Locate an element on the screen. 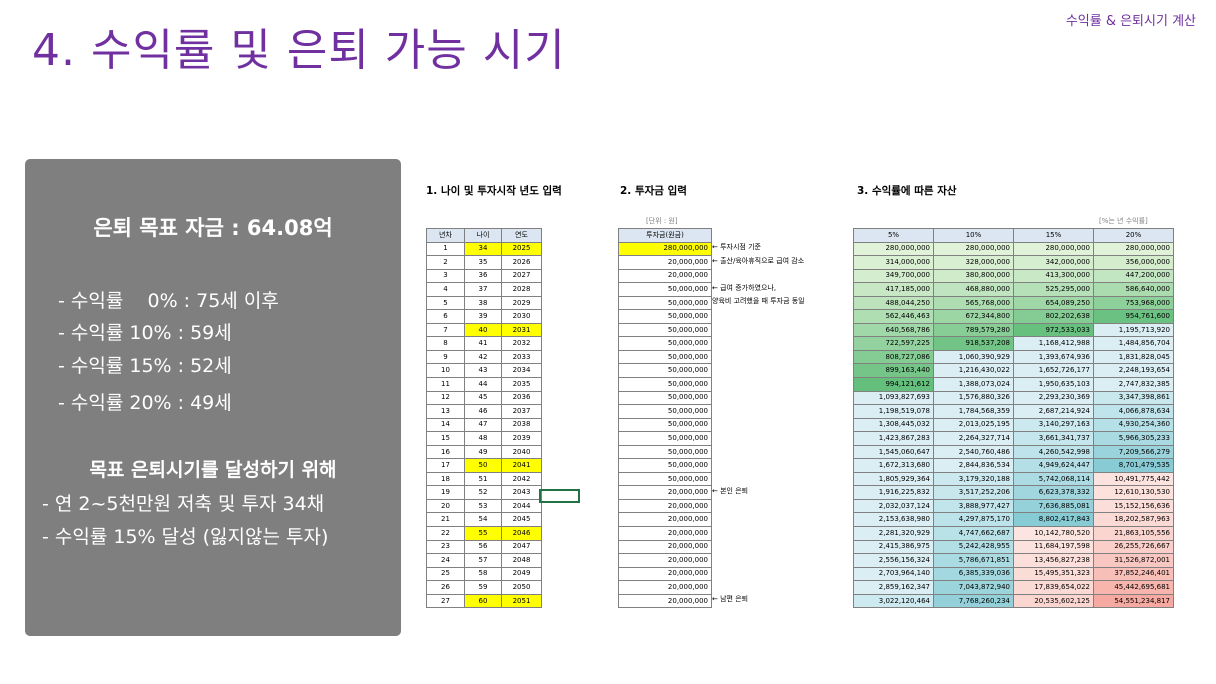 This screenshot has width=1216, height=684. asset-value-cell: 562,446,463 is located at coordinates (893, 316).